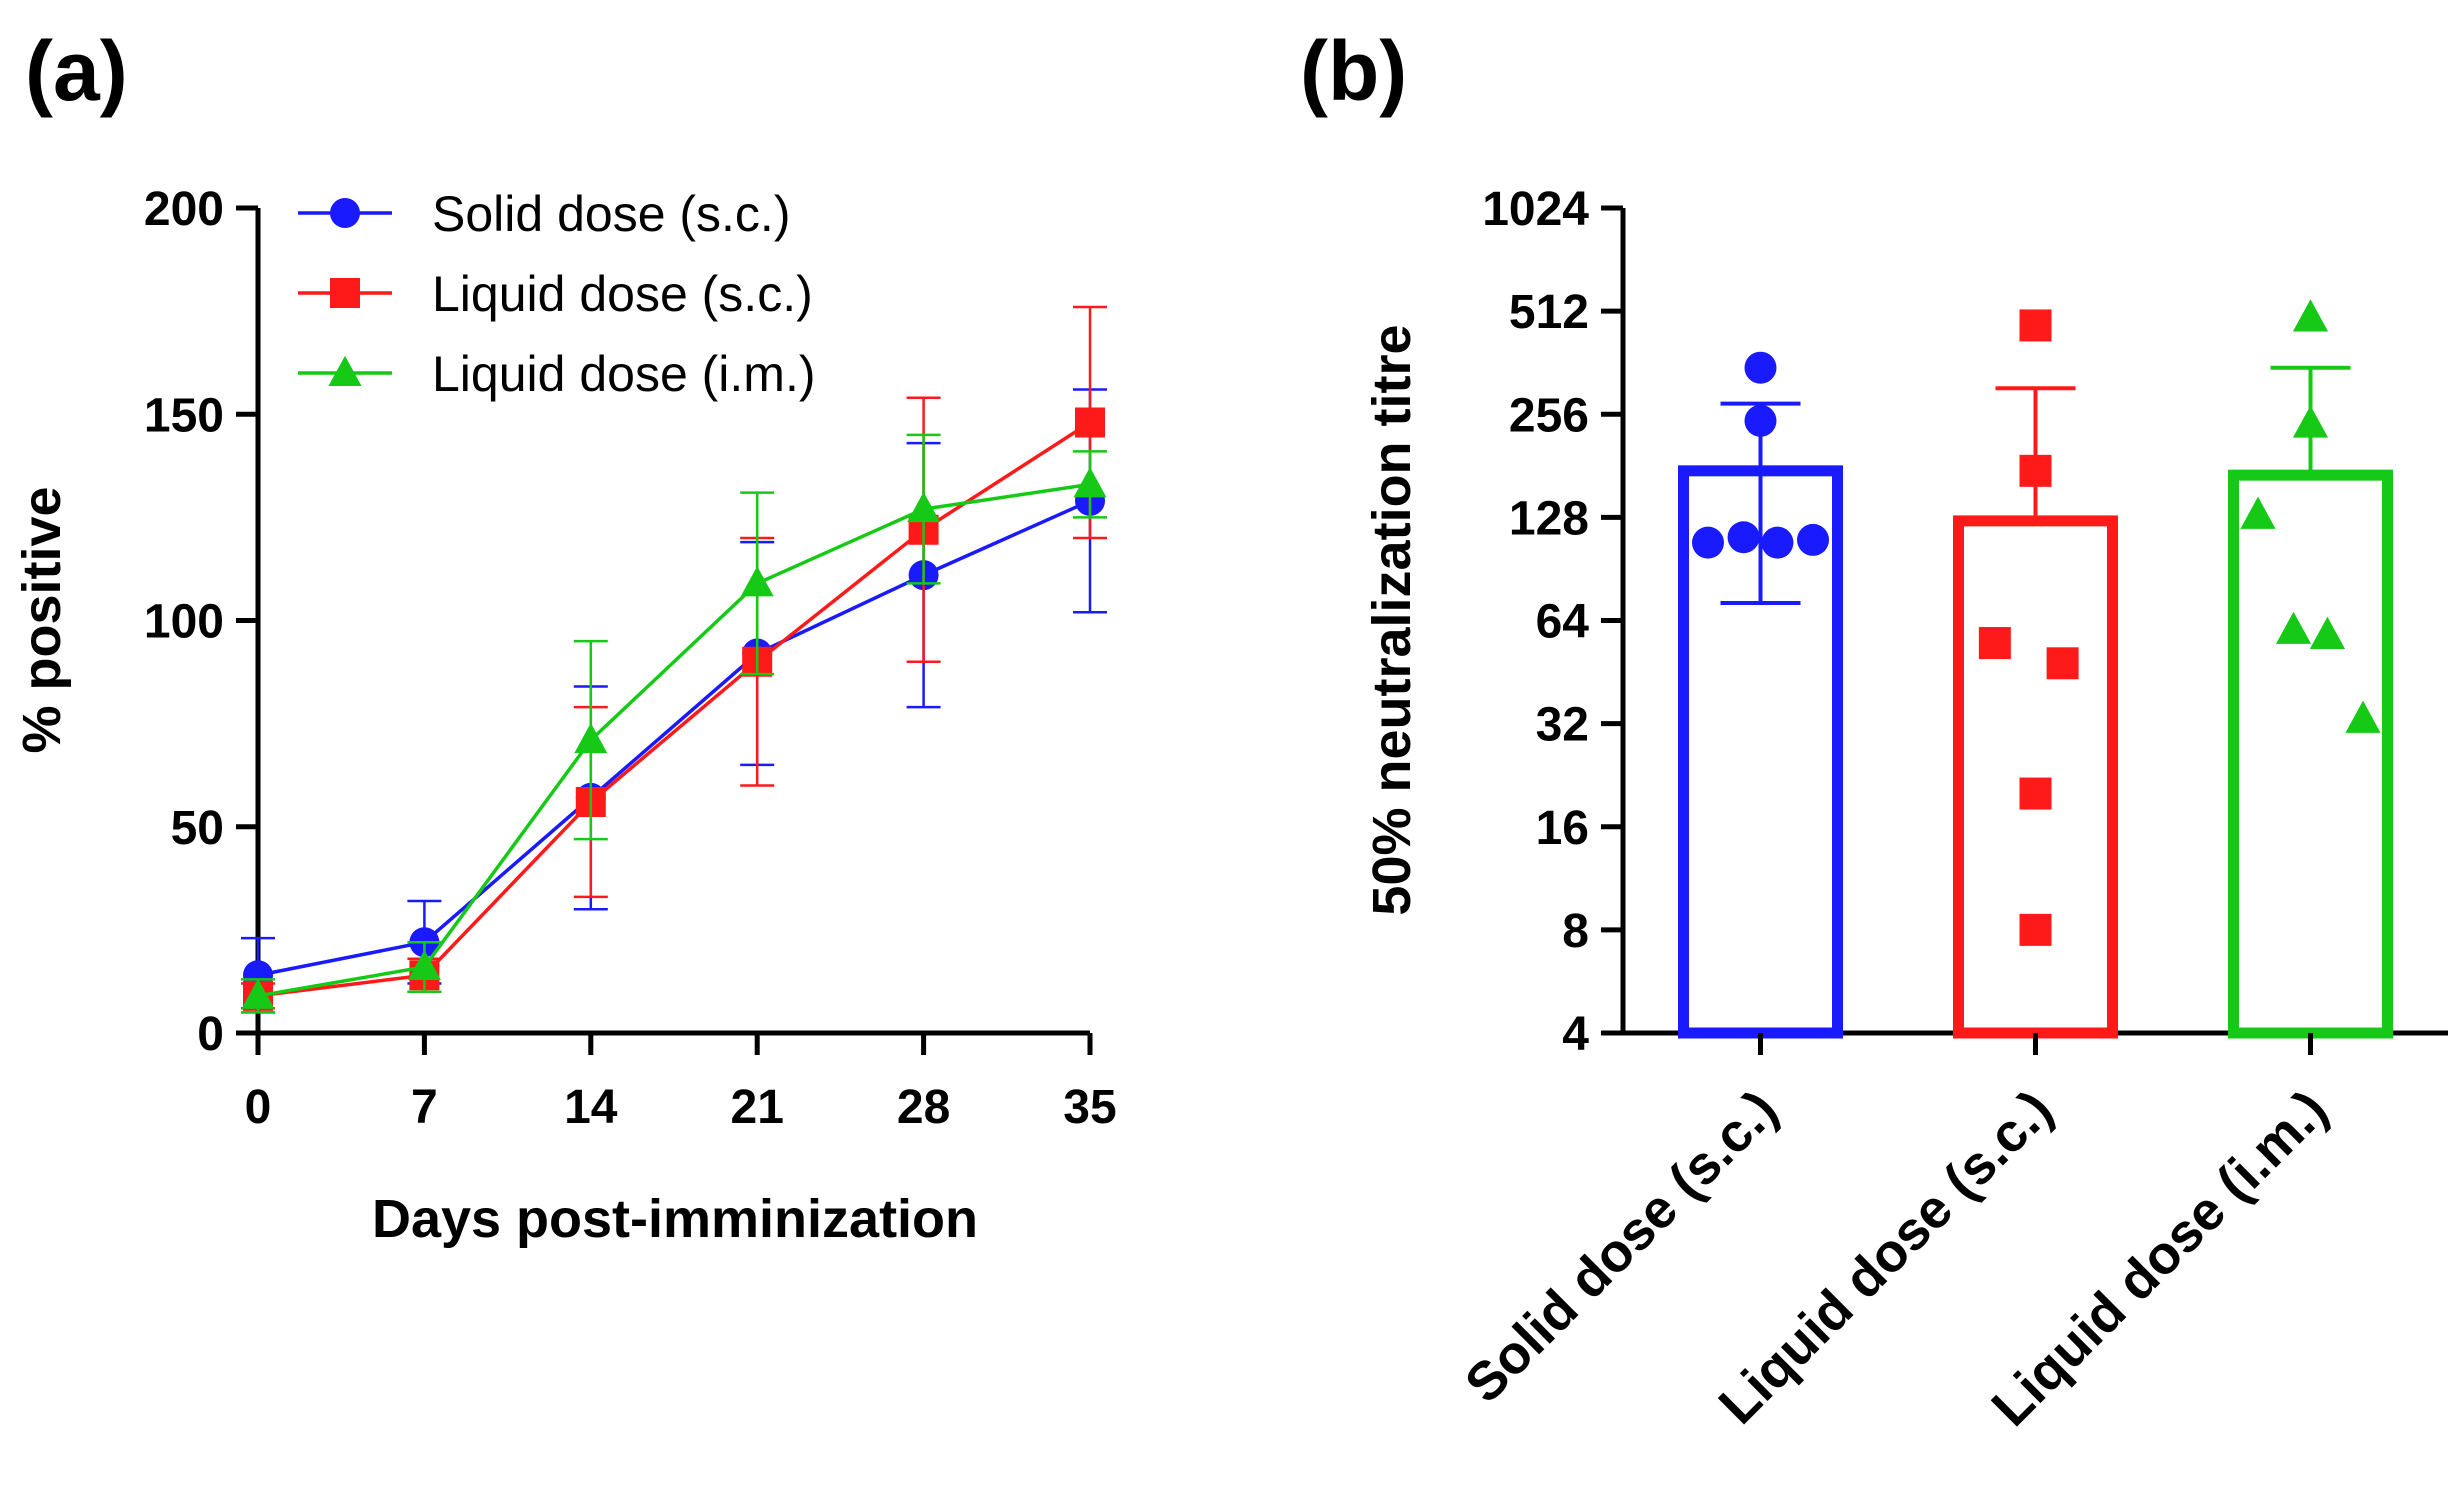 The width and height of the screenshot is (2460, 1507). What do you see at coordinates (1353, 71) in the screenshot?
I see `panel-b-label: (b)` at bounding box center [1353, 71].